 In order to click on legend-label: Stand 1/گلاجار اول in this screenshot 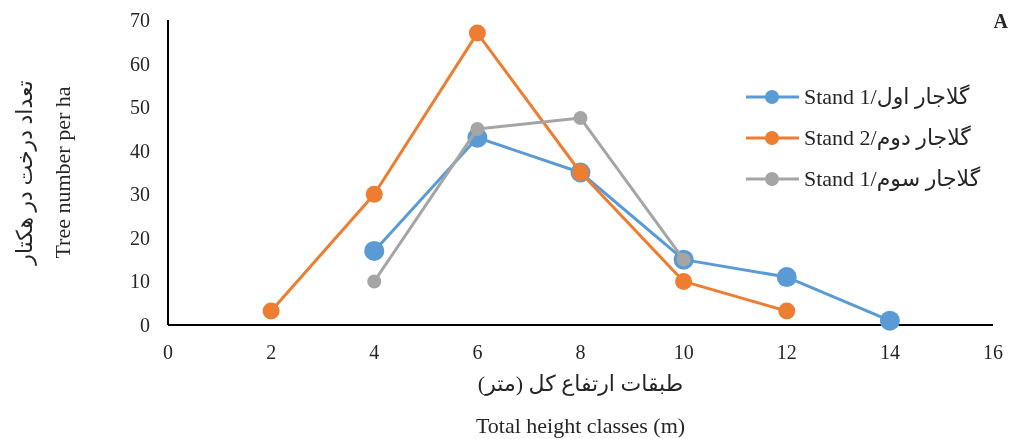, I will do `click(887, 96)`.